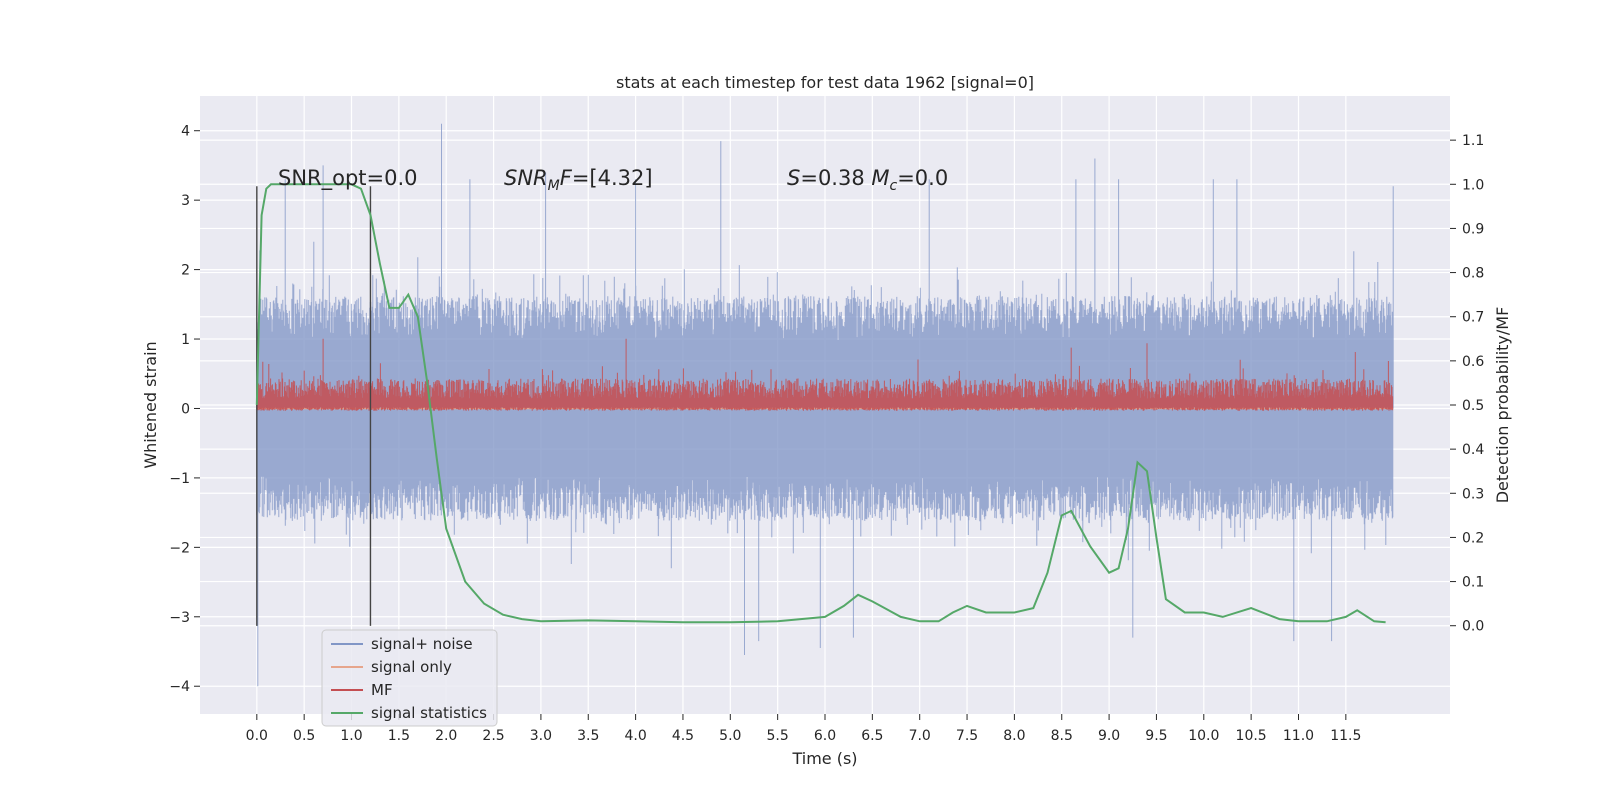 Image resolution: width=1600 pixels, height=800 pixels. Describe the element at coordinates (179, 479) in the screenshot. I see `y-tick-label-3: −1` at that location.